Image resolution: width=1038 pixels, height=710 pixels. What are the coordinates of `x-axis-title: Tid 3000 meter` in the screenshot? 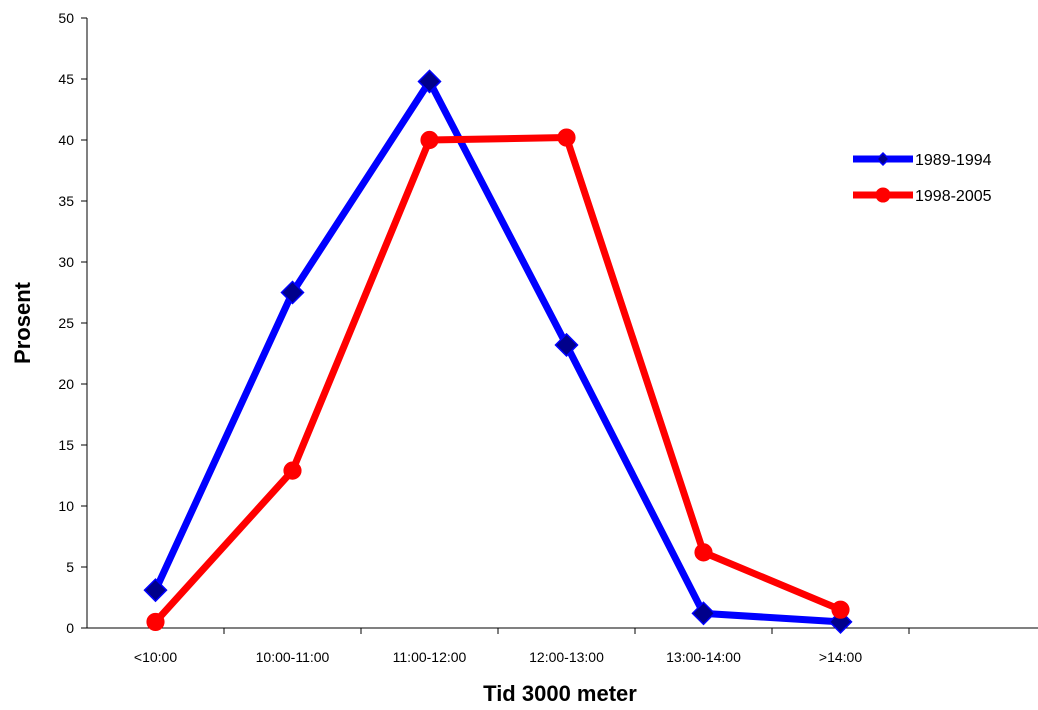 It's located at (560, 693).